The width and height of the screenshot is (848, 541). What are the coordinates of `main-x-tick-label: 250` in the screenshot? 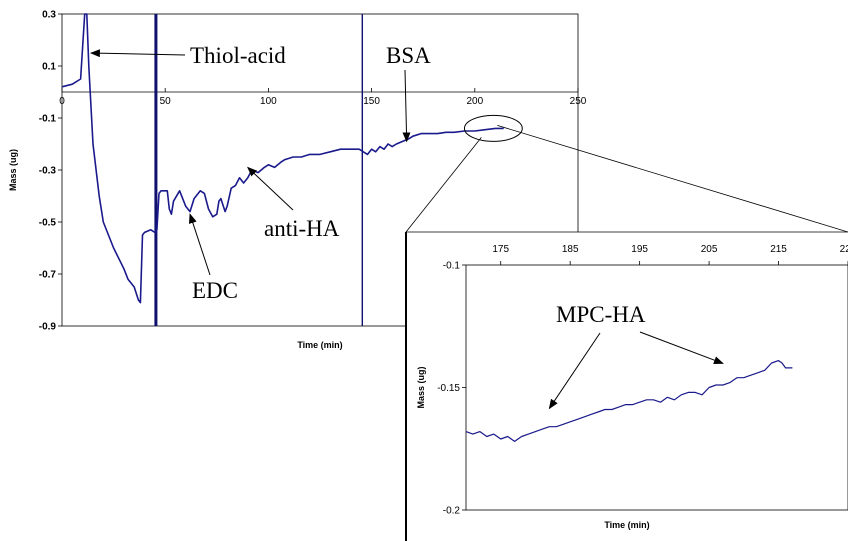 It's located at (578, 101).